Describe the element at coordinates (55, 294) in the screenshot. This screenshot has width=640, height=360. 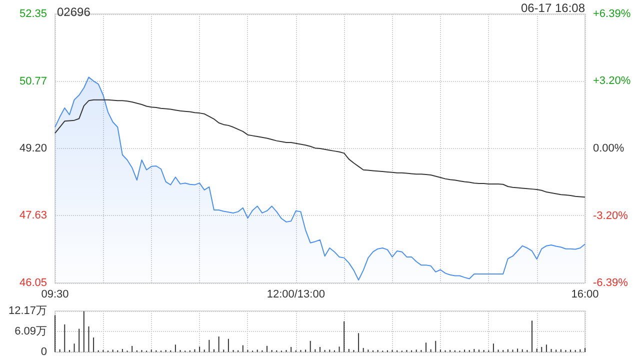
I see `x-tick-label: 09:30` at that location.